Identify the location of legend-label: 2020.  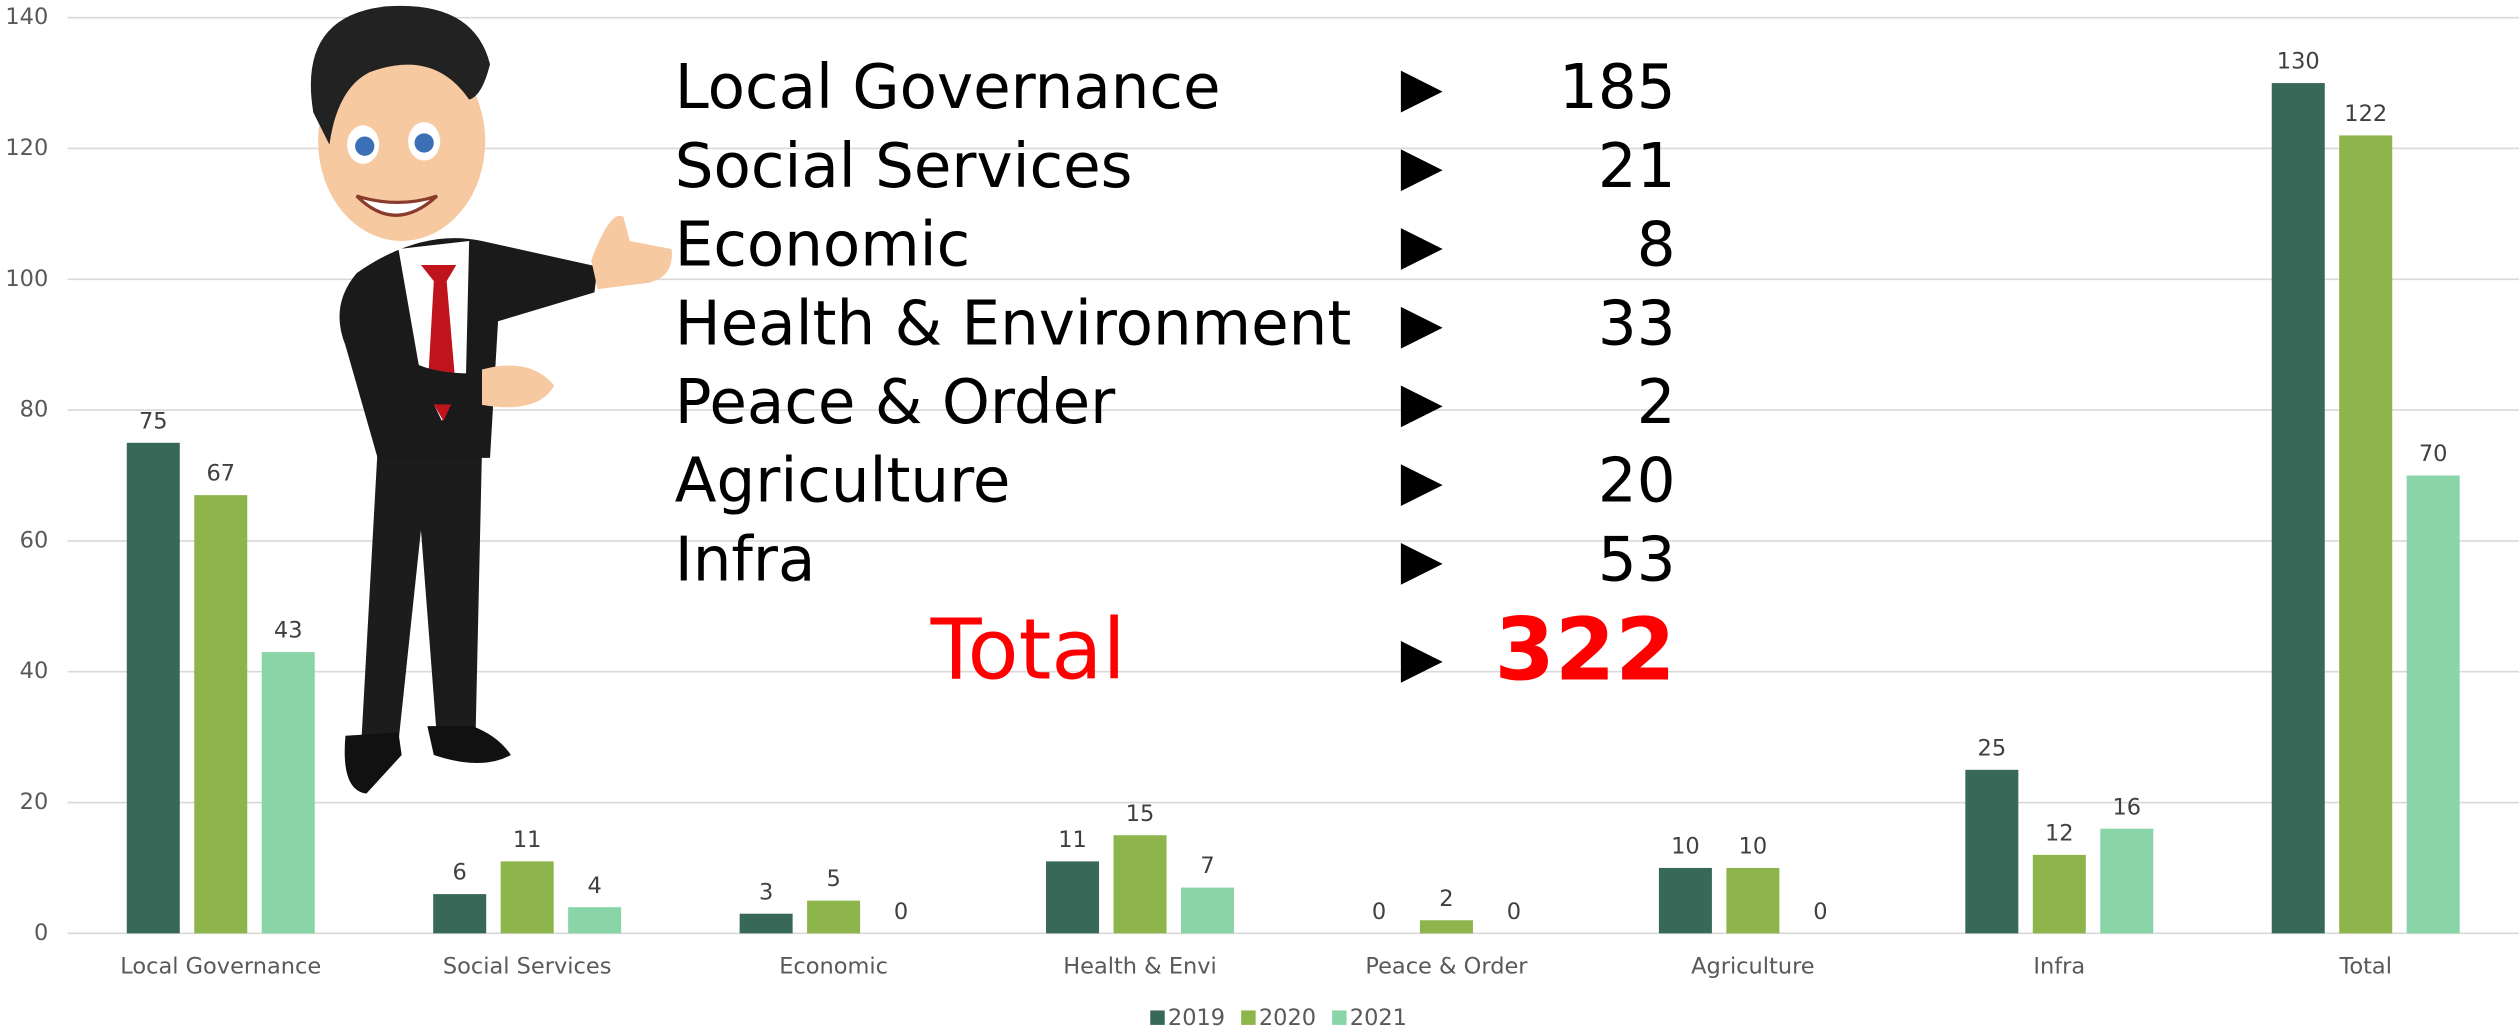
(1287, 1018).